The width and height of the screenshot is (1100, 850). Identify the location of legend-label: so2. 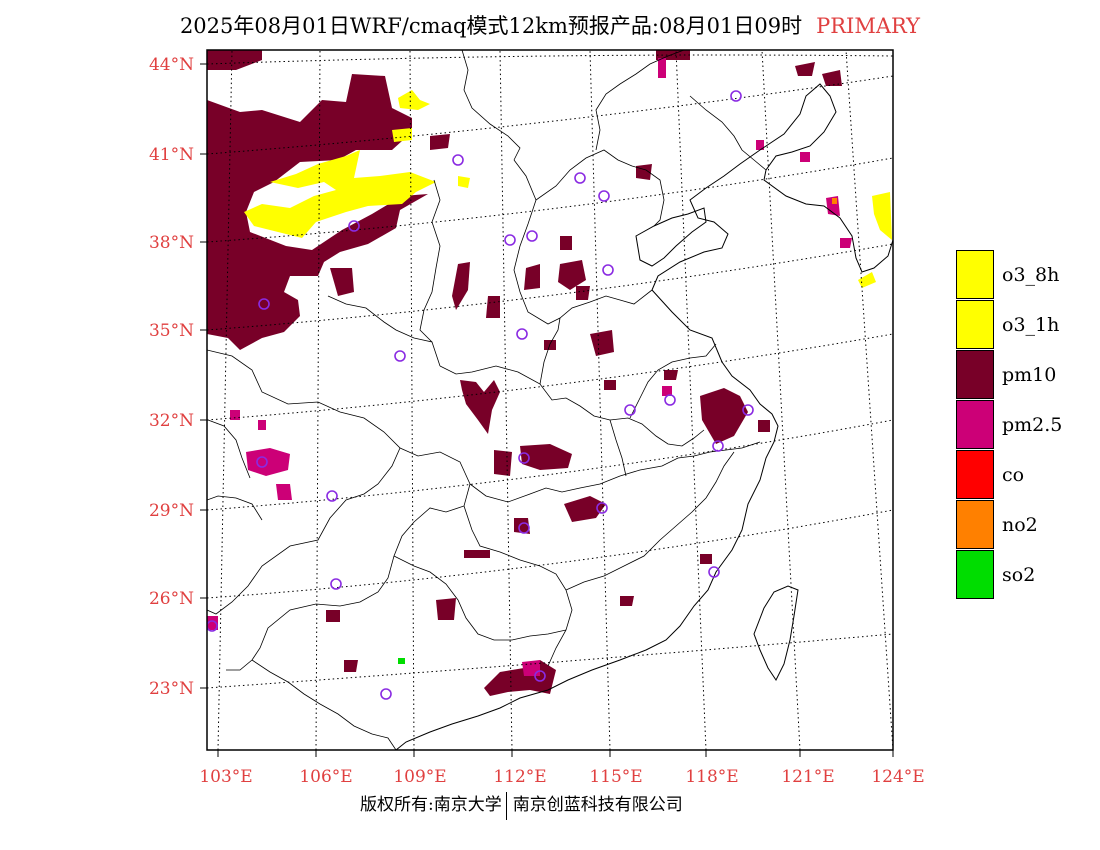
(1019, 575).